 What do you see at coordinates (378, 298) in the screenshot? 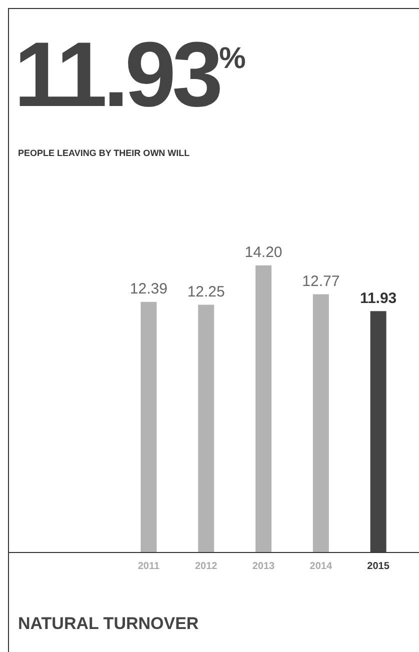
I see `data-label: 11.93` at bounding box center [378, 298].